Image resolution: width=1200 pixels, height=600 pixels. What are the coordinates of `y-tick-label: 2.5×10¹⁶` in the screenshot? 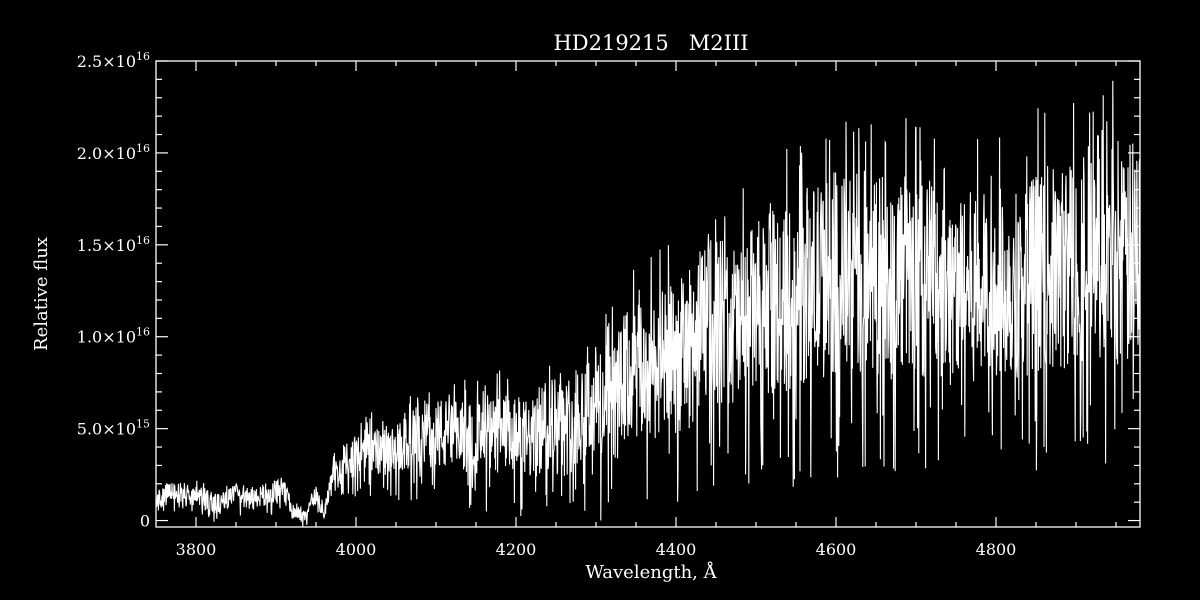 It's located at (113, 60).